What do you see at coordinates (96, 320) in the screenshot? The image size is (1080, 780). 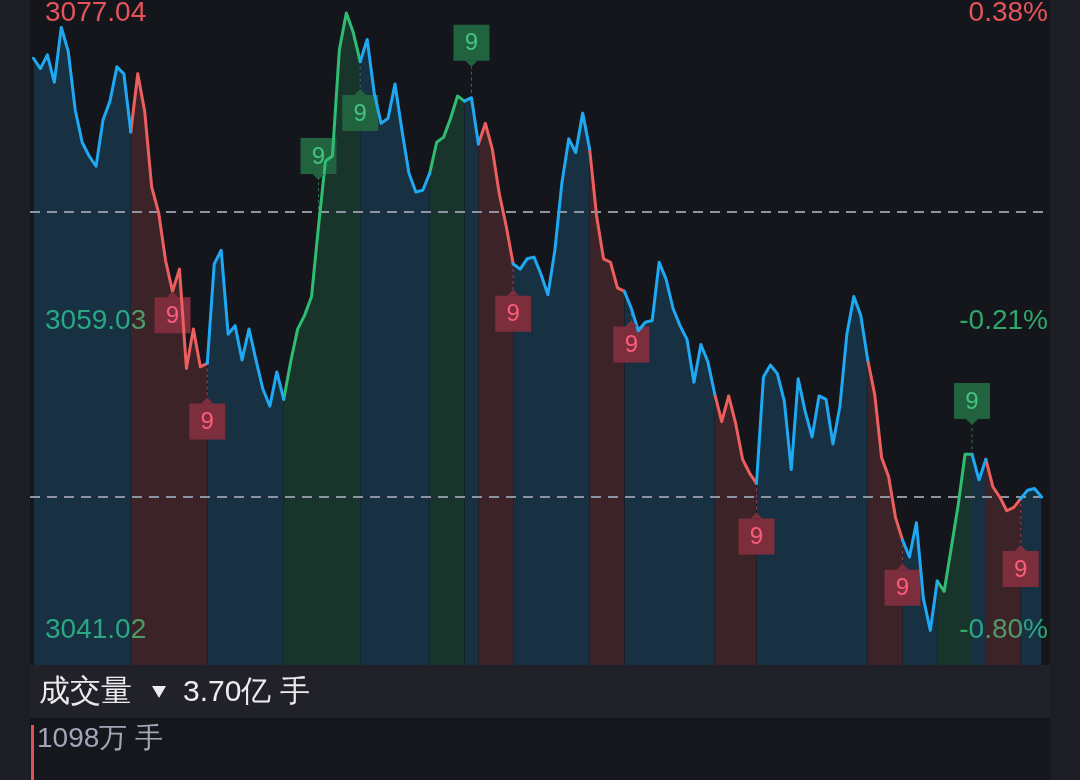 I see `y-tick-label: 3059.03` at bounding box center [96, 320].